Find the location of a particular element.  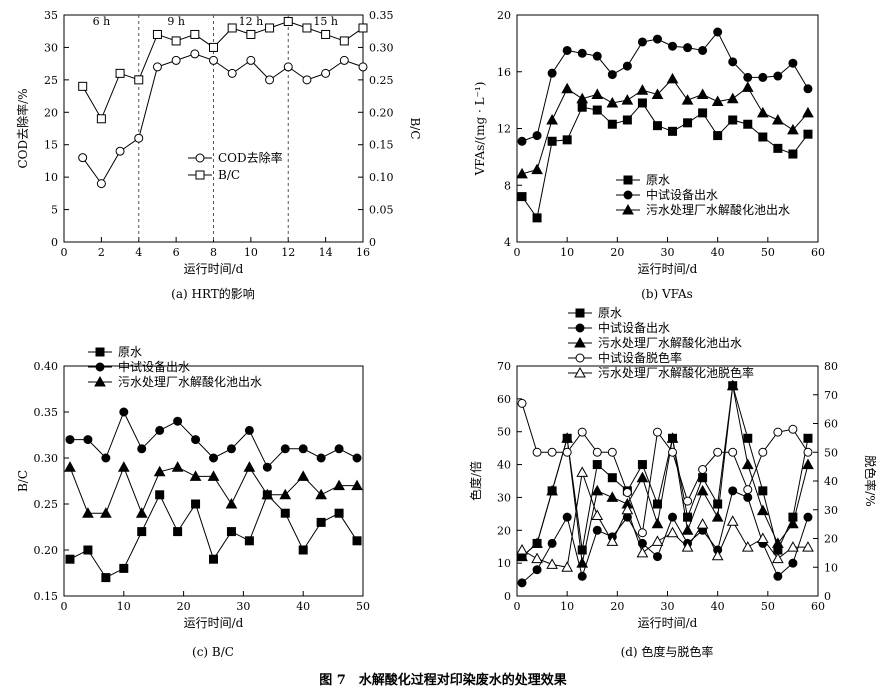

y-tick-label-d: 70 is located at coordinates (504, 366).